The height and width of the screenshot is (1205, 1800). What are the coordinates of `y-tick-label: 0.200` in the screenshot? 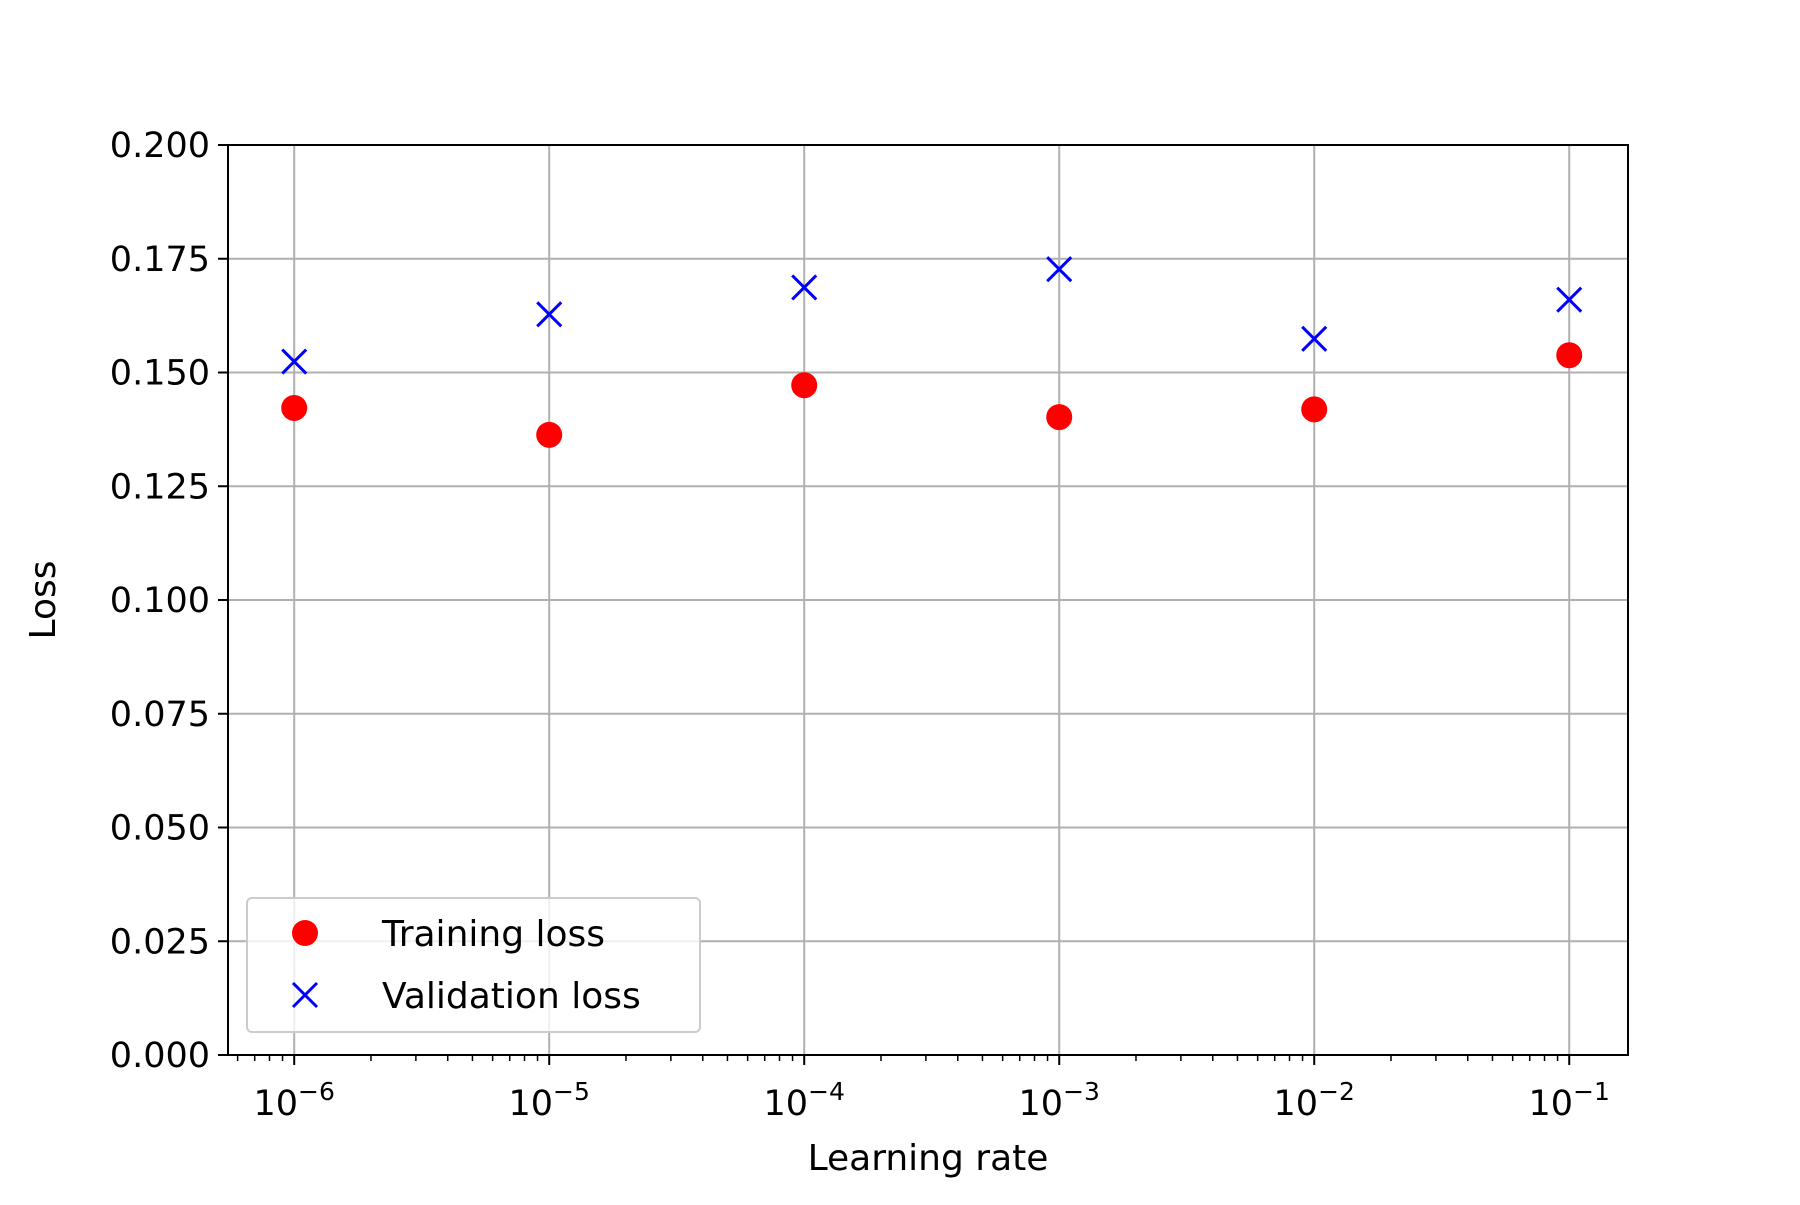 It's located at (160, 146).